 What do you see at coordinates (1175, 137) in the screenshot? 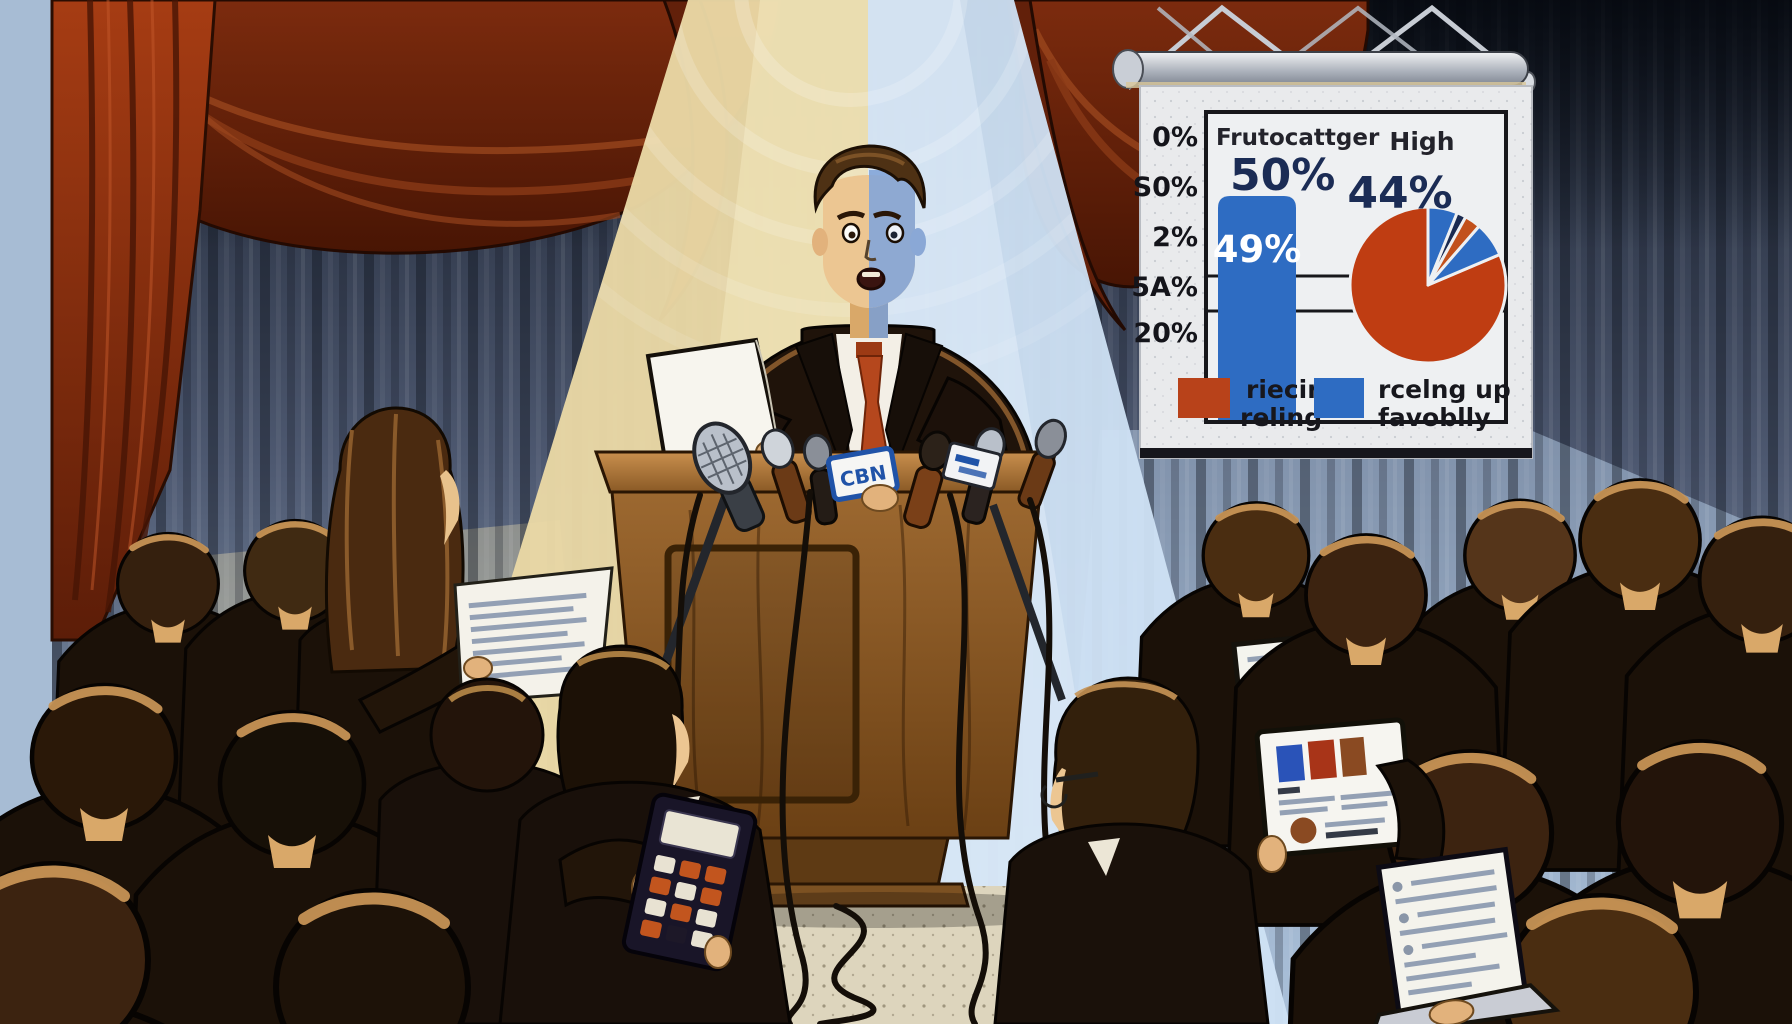
I see `y-tick-0: 0%` at bounding box center [1175, 137].